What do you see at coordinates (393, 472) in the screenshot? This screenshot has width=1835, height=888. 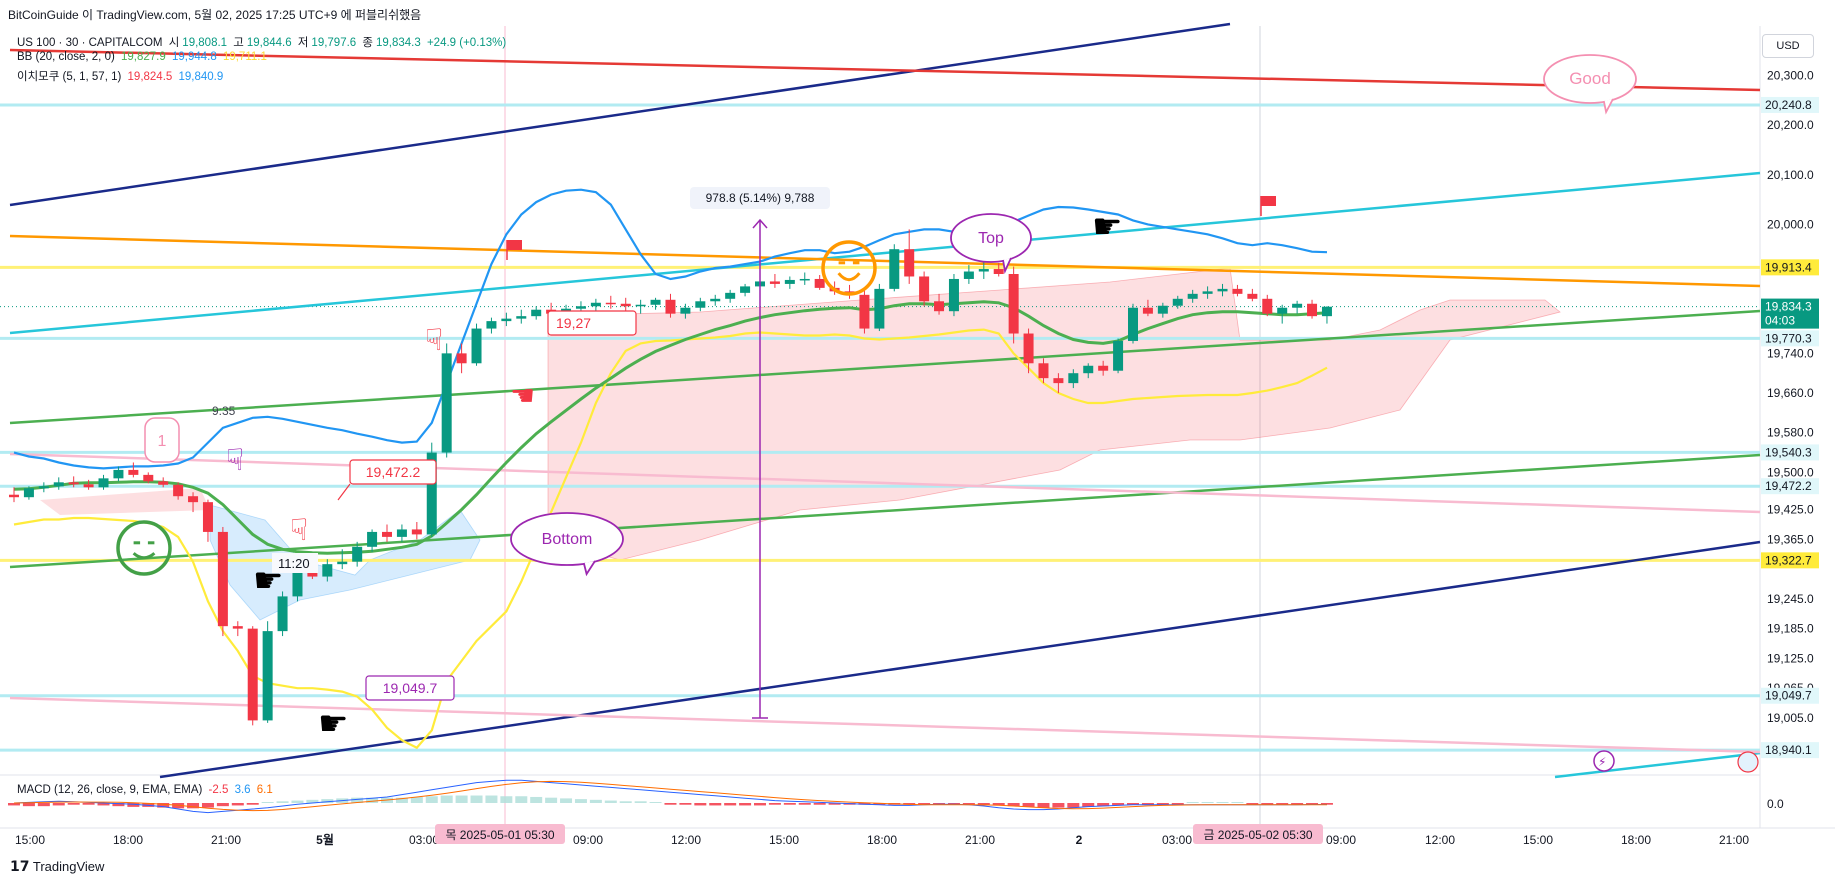 I see `callout-19472-text: 19,472.2` at bounding box center [393, 472].